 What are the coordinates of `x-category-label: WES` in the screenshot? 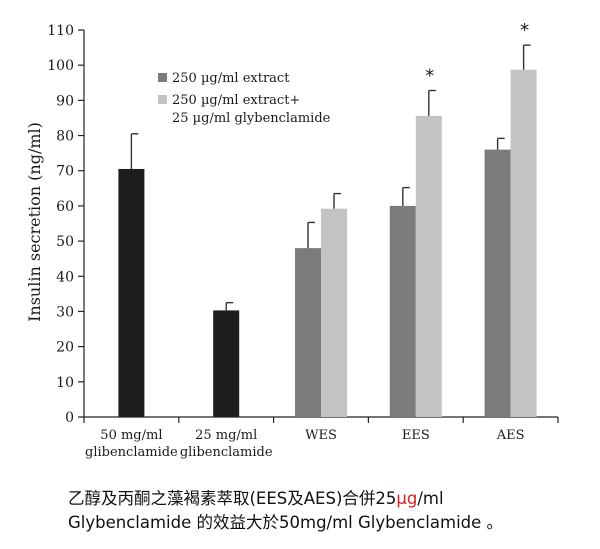 It's located at (321, 435).